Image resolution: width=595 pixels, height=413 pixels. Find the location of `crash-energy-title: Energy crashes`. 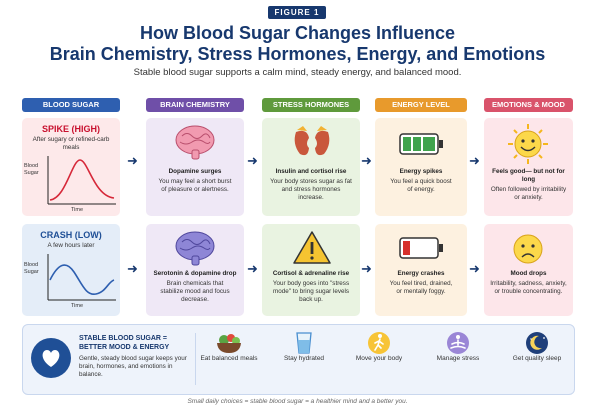

crash-energy-title: Energy crashes is located at coordinates (421, 273).